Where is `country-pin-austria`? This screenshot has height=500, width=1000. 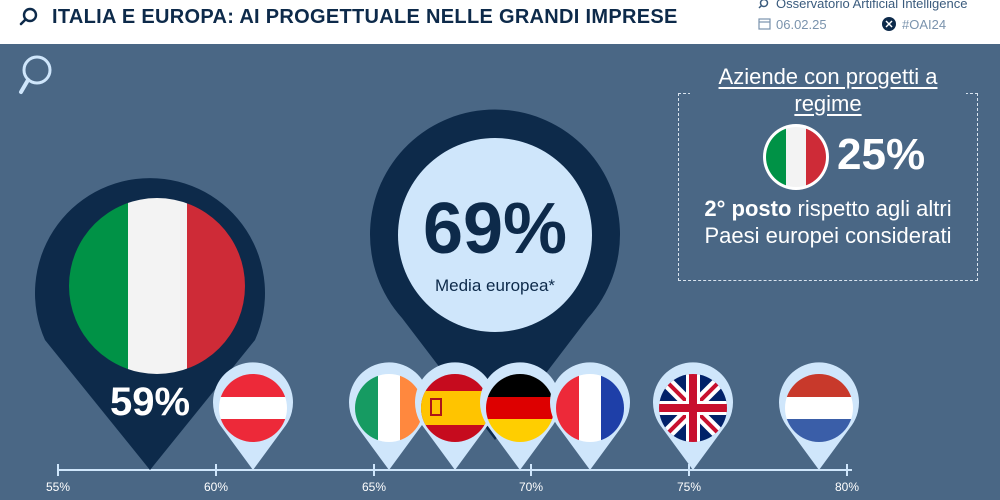 country-pin-austria is located at coordinates (252, 416).